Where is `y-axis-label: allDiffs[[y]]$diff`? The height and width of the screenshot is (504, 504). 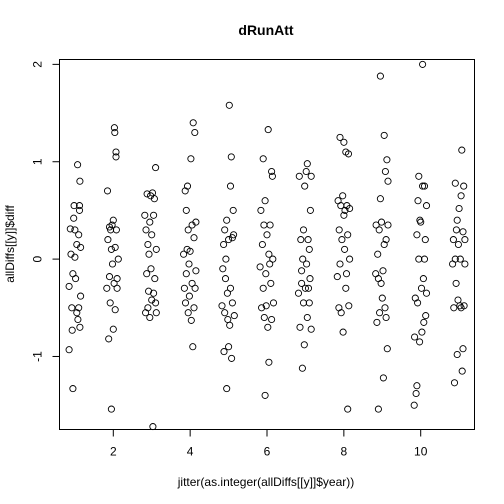
y-axis-label: allDiffs[[y]]$diff is located at coordinates (10, 244).